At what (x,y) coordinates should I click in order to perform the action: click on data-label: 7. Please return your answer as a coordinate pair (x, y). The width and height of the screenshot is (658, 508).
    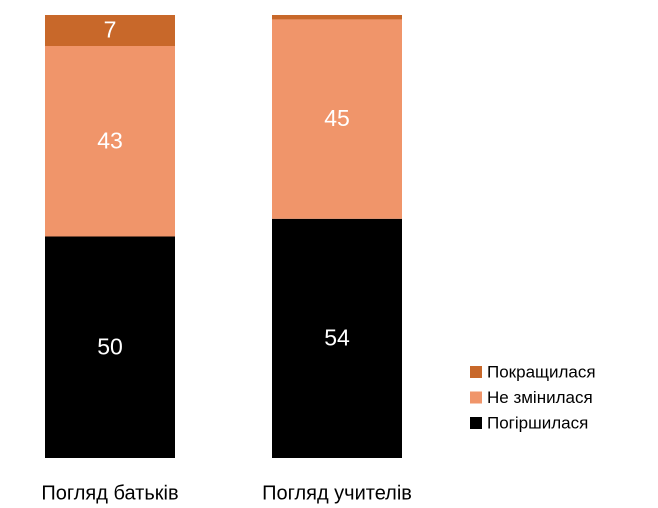
    Looking at the image, I should click on (110, 30).